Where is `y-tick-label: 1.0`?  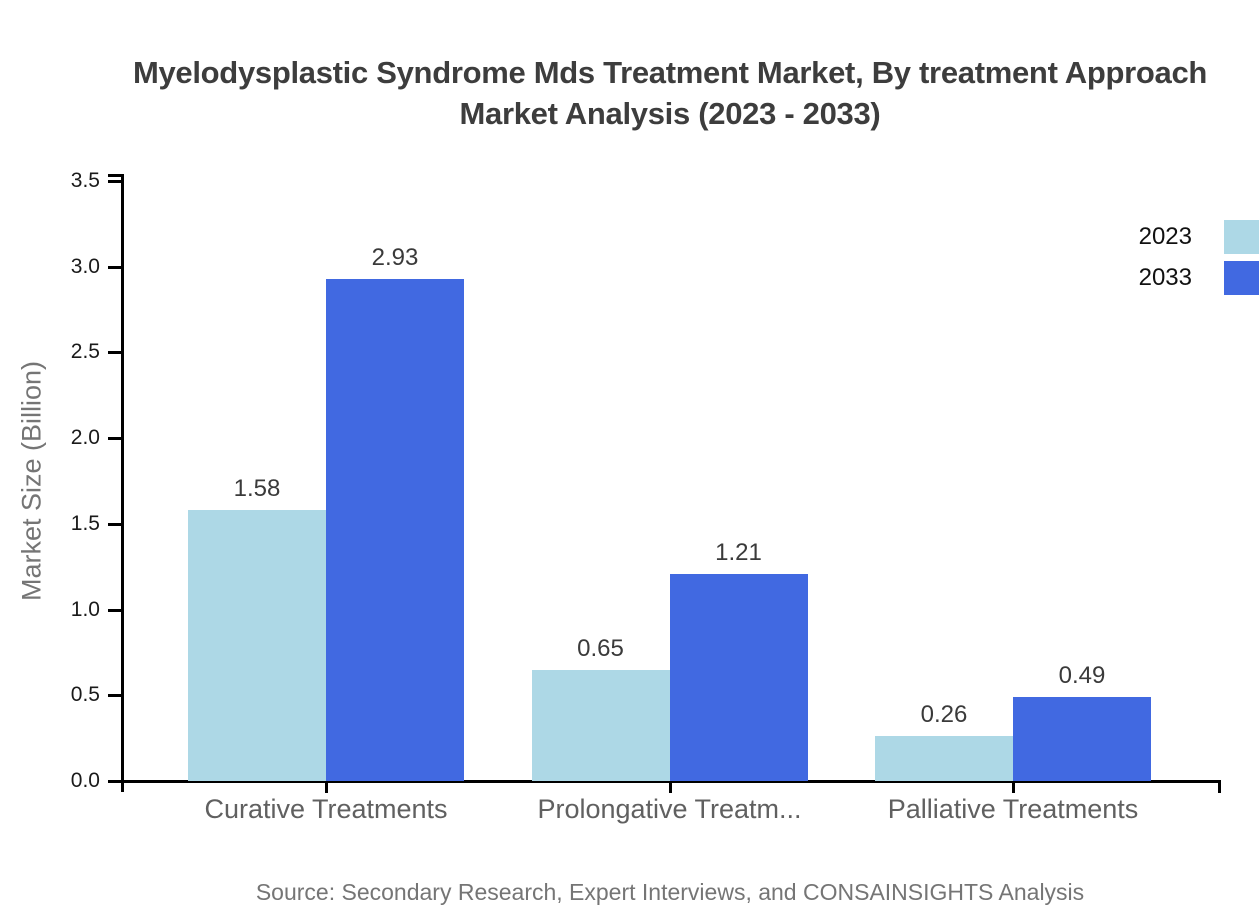
y-tick-label: 1.0 is located at coordinates (85, 609).